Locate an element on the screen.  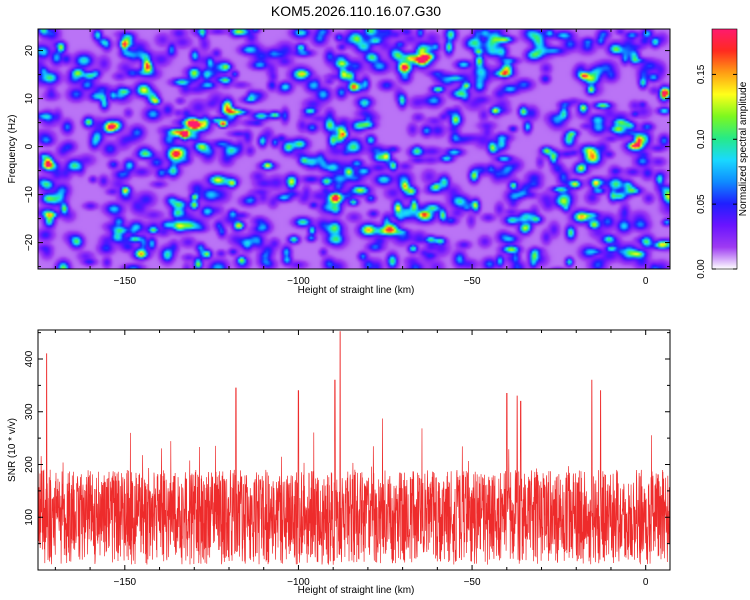
snr-x-axis-label: Height of straight line (km) is located at coordinates (356, 590).